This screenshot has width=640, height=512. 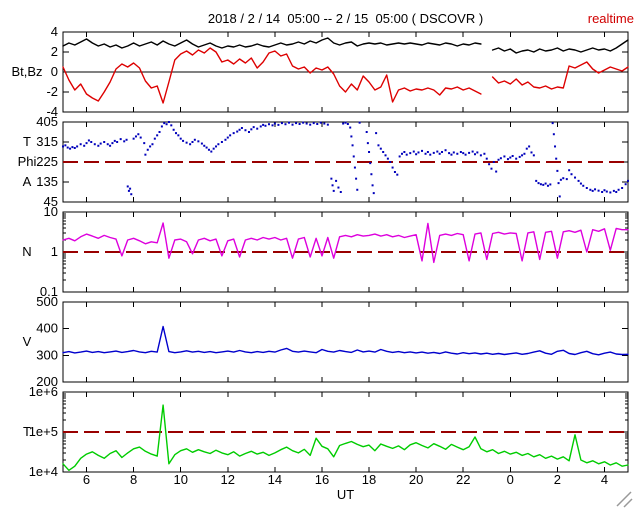 I want to click on y-tick-label: 1e+6, so click(x=43, y=391).